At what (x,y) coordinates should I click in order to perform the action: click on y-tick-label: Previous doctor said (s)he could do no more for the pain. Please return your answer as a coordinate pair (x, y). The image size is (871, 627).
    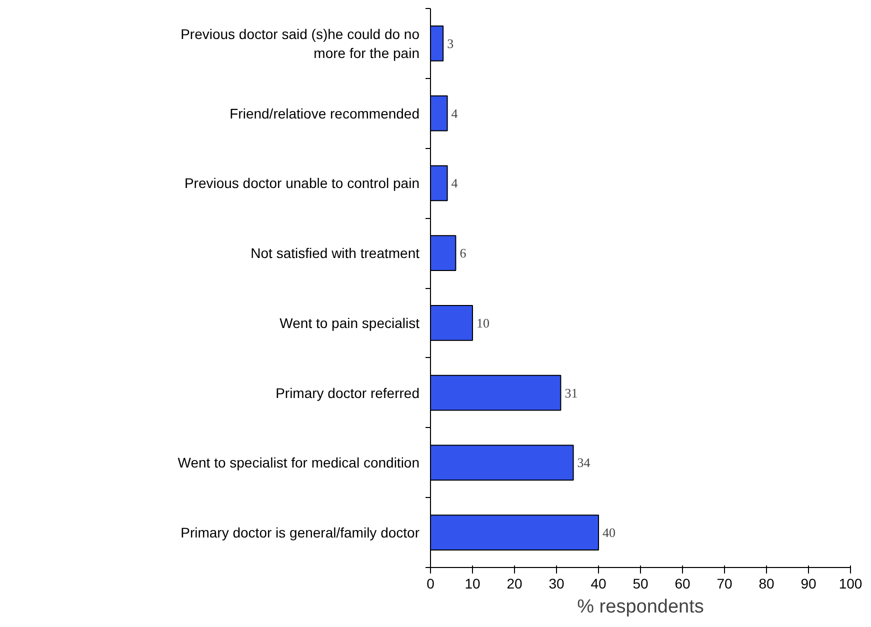
    Looking at the image, I should click on (300, 44).